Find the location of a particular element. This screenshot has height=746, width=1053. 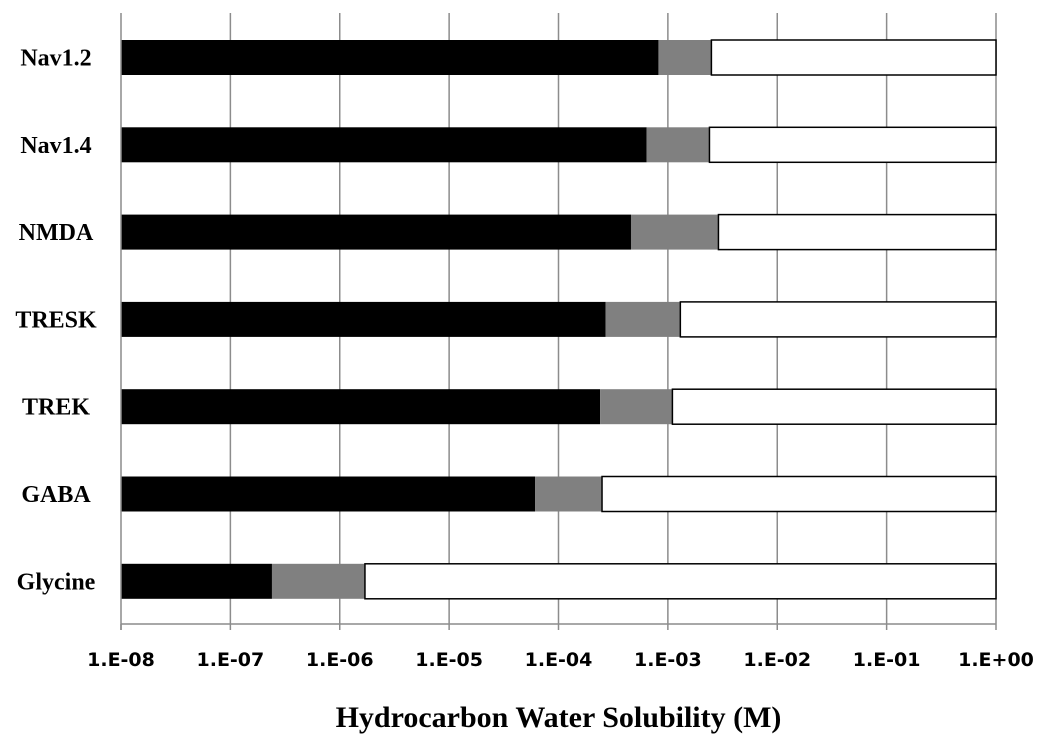

x-tick-label: 1.E-08 is located at coordinates (121, 660).